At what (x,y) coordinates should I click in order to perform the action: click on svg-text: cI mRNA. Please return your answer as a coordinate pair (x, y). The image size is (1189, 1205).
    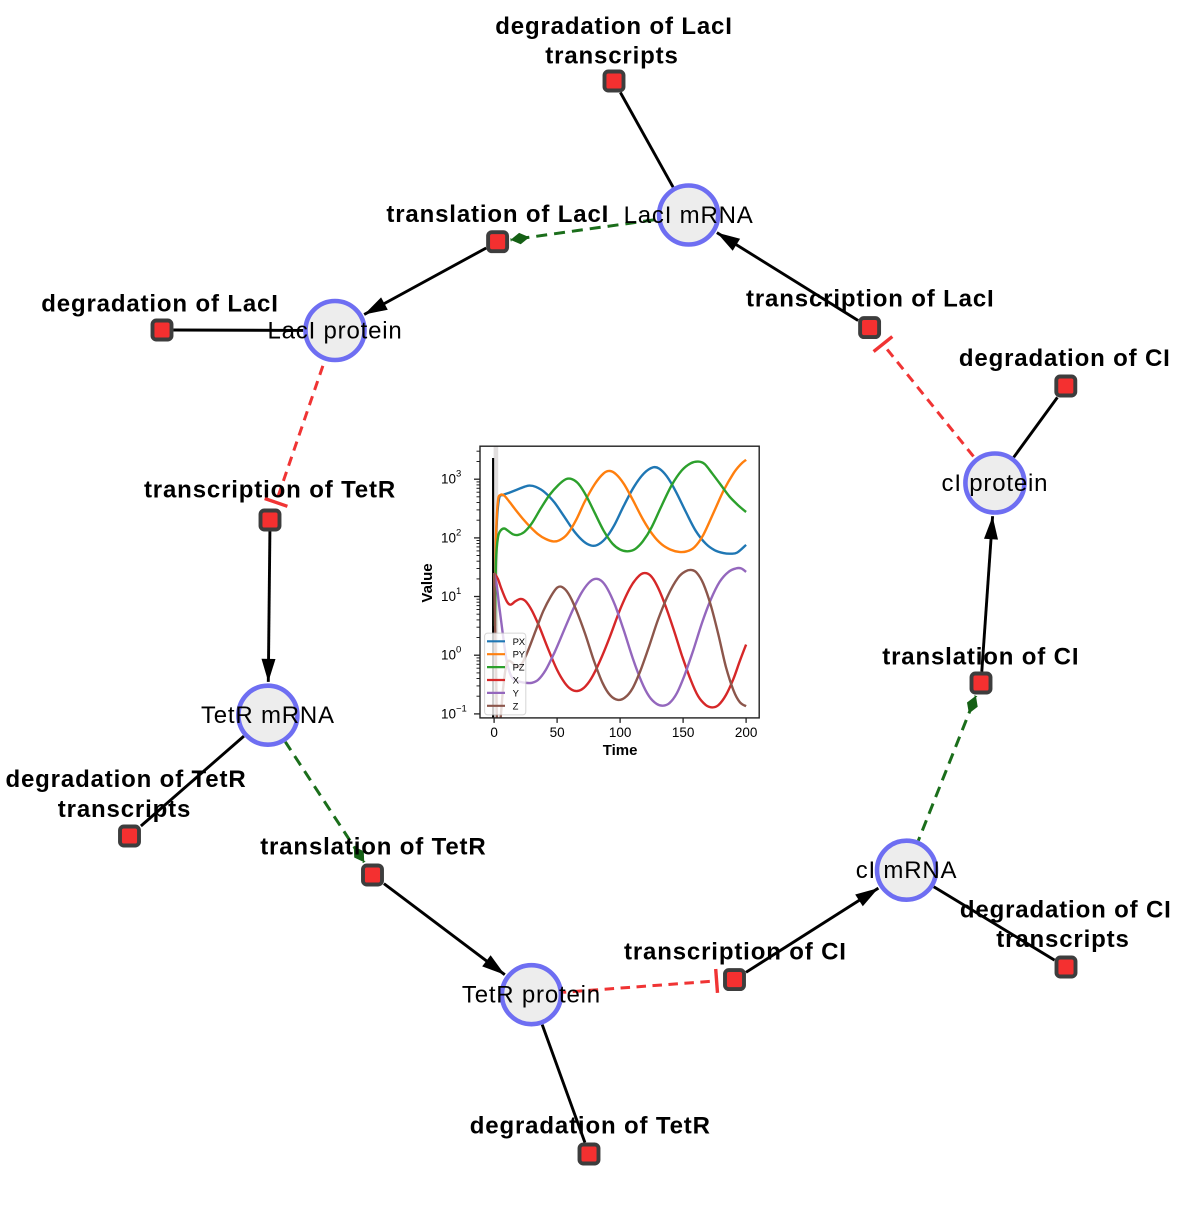
    Looking at the image, I should click on (907, 870).